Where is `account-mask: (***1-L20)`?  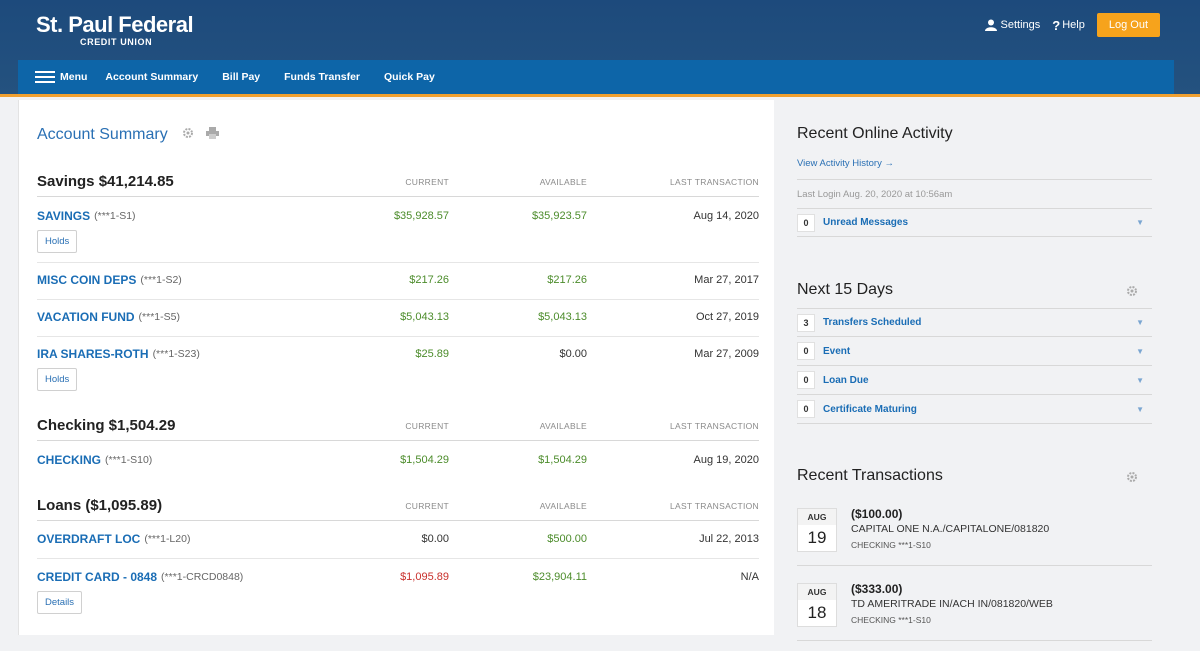
account-mask: (***1-L20) is located at coordinates (167, 539).